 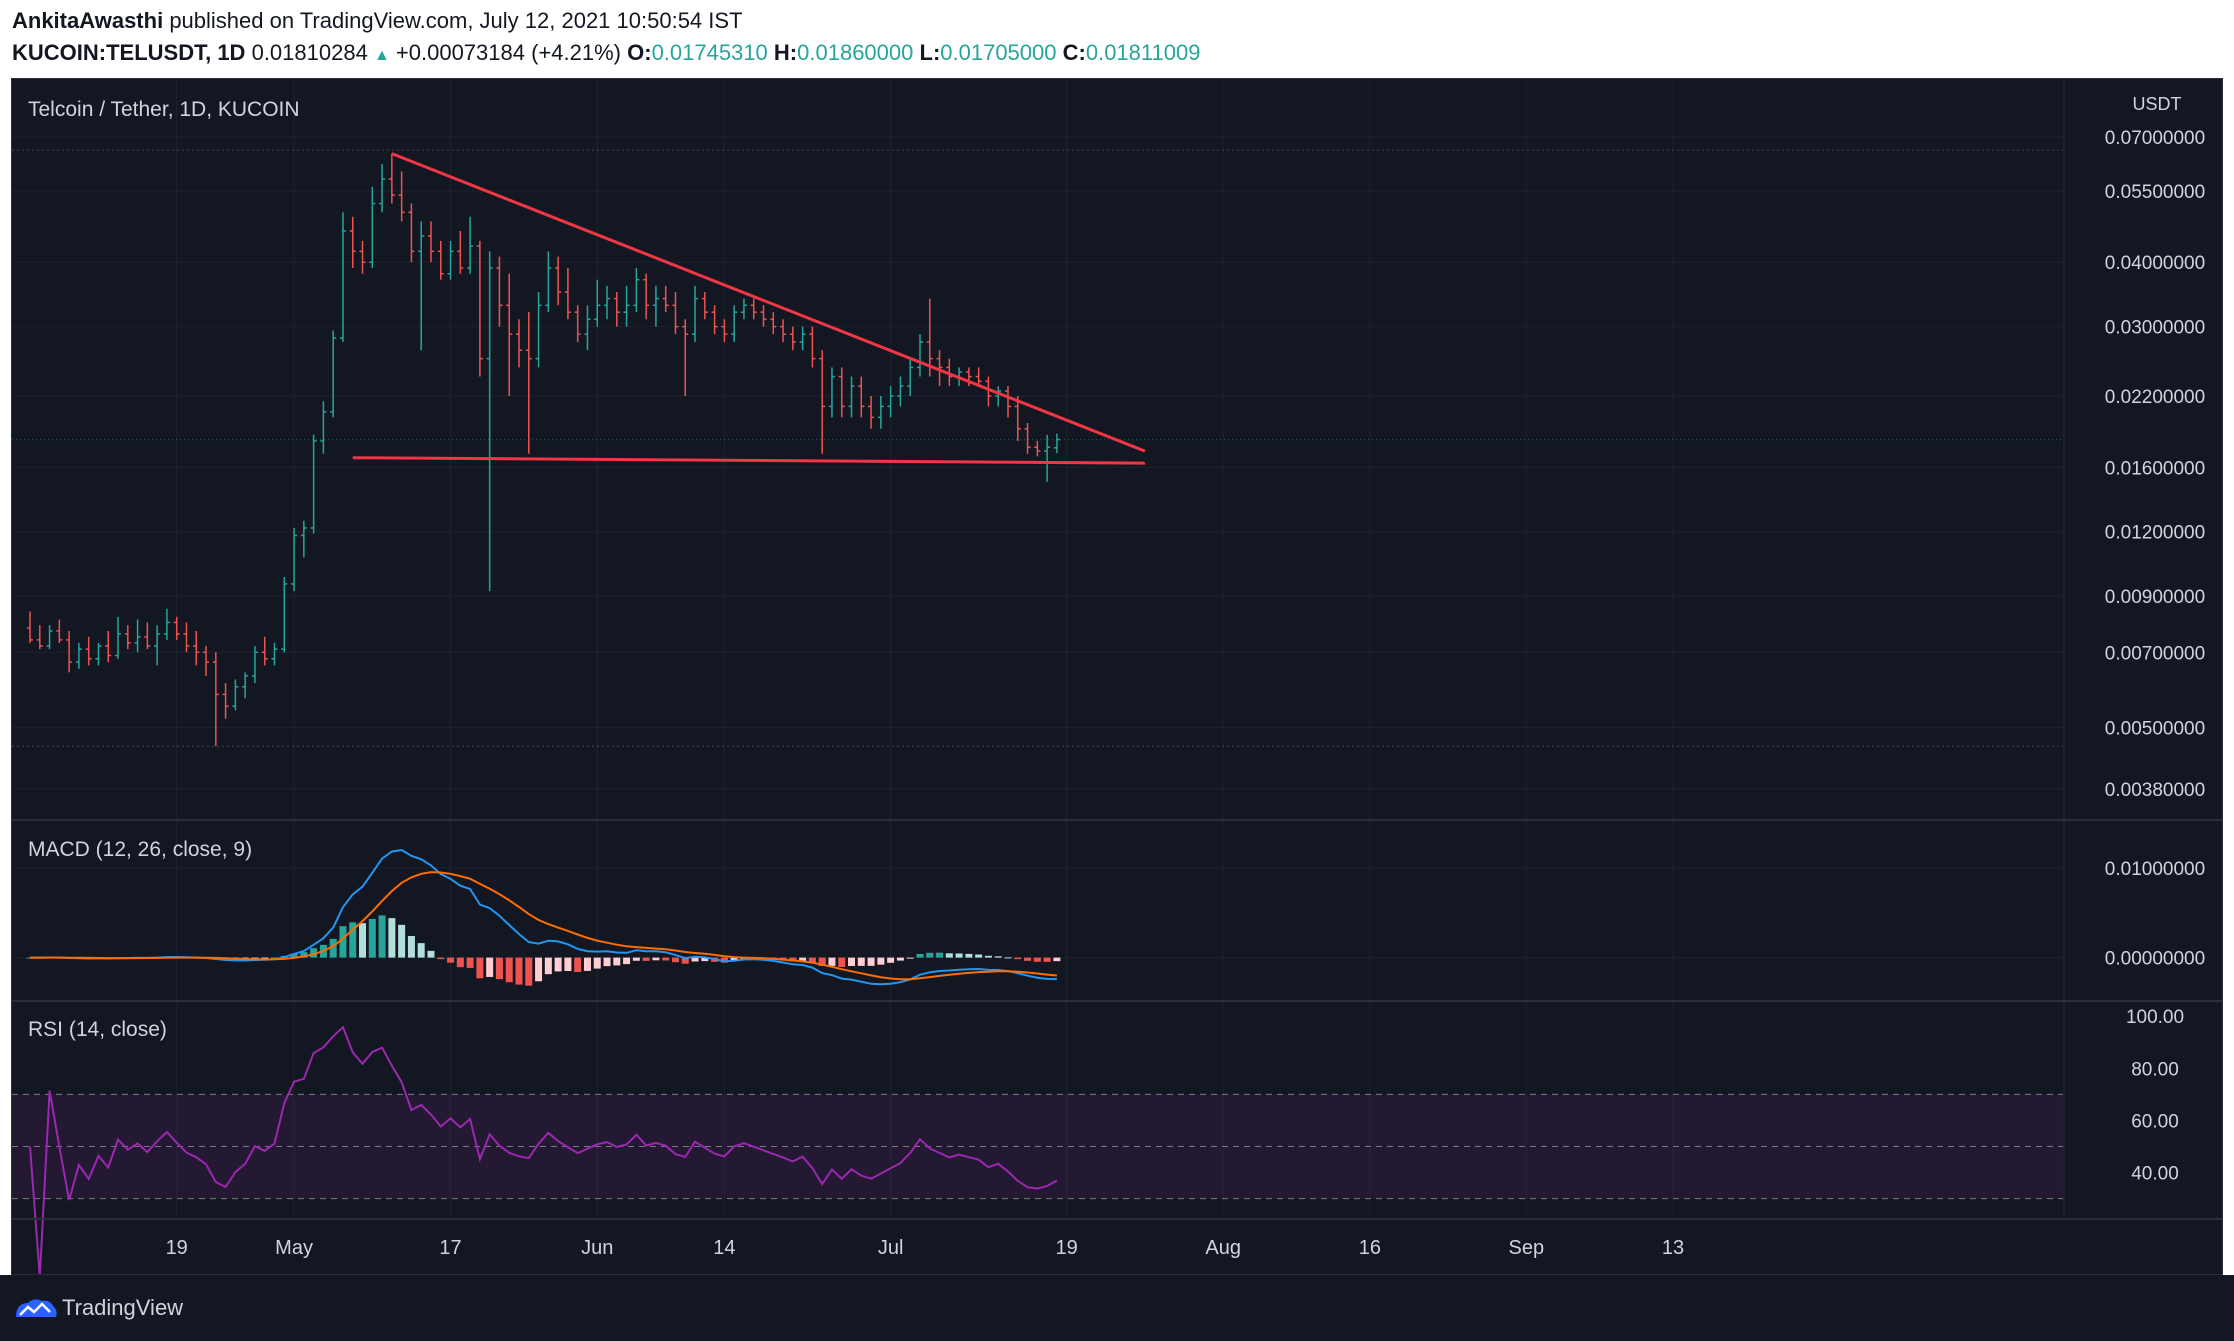 What do you see at coordinates (2155, 1069) in the screenshot?
I see `rsi-tick-1: 80.00` at bounding box center [2155, 1069].